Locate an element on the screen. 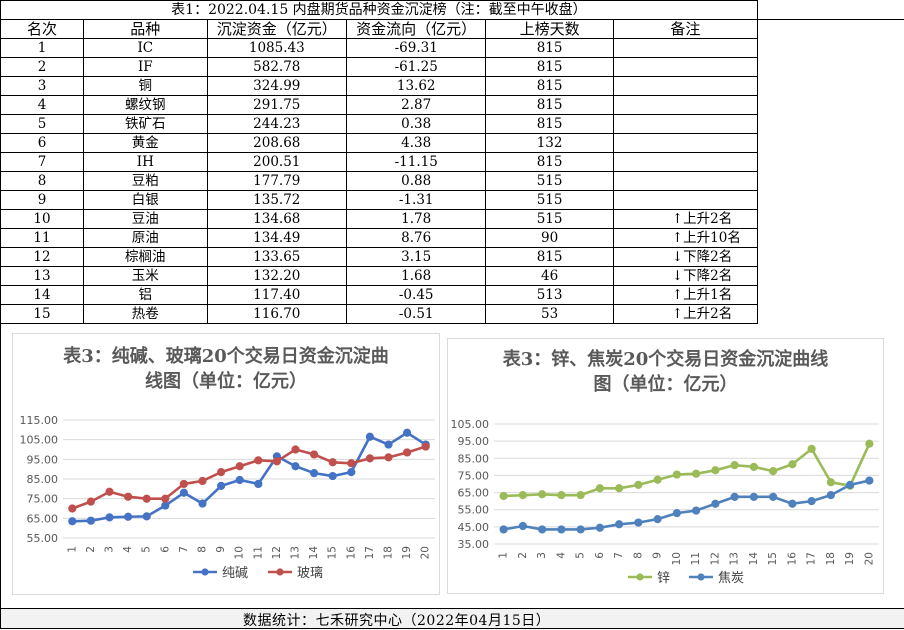 The image size is (904, 630). x-tick-label: 1 is located at coordinates (72, 549).